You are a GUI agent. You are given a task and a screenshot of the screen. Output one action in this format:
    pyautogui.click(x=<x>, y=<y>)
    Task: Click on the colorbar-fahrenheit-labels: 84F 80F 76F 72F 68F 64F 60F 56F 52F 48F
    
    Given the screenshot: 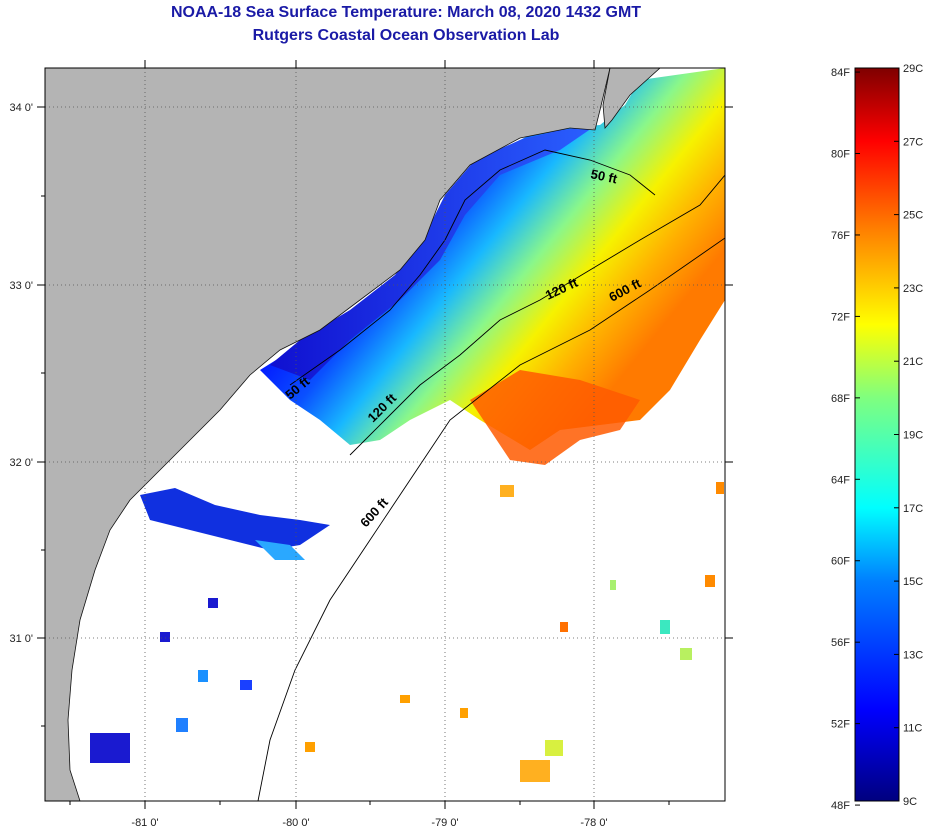 What is the action you would take?
    pyautogui.click(x=845, y=439)
    